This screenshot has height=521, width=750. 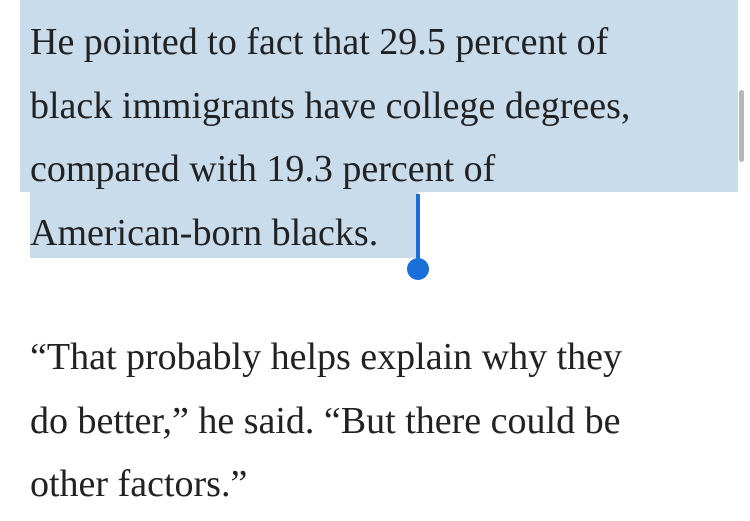 What do you see at coordinates (325, 420) in the screenshot?
I see `text-line: do better,” he said. “But there could be` at bounding box center [325, 420].